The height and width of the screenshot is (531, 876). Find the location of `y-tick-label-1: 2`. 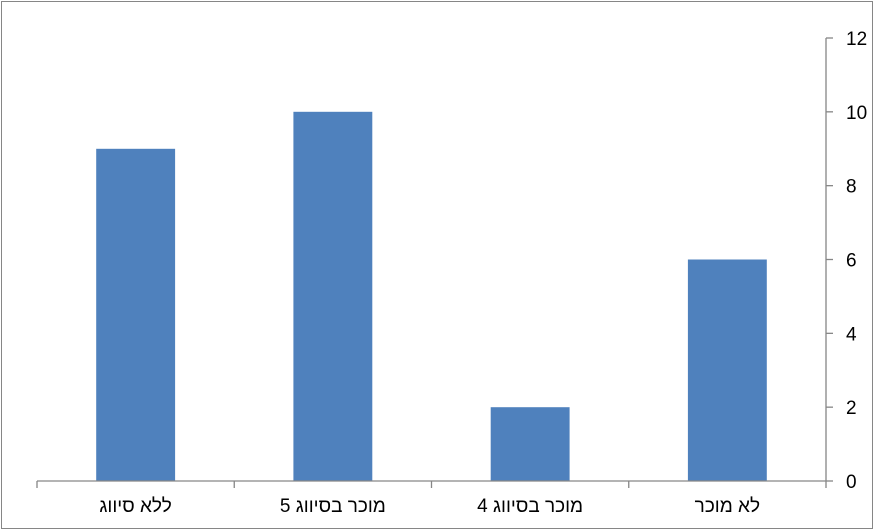

y-tick-label-1: 2 is located at coordinates (851, 408).